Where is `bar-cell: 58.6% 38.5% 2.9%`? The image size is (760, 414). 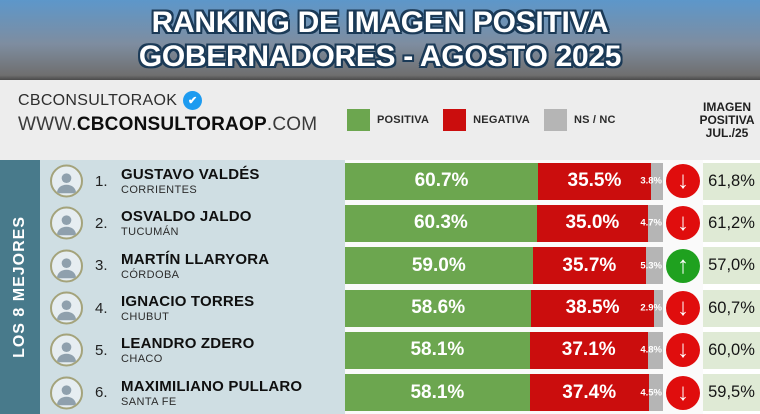
bar-cell: 58.6% 38.5% 2.9% is located at coordinates (504, 308).